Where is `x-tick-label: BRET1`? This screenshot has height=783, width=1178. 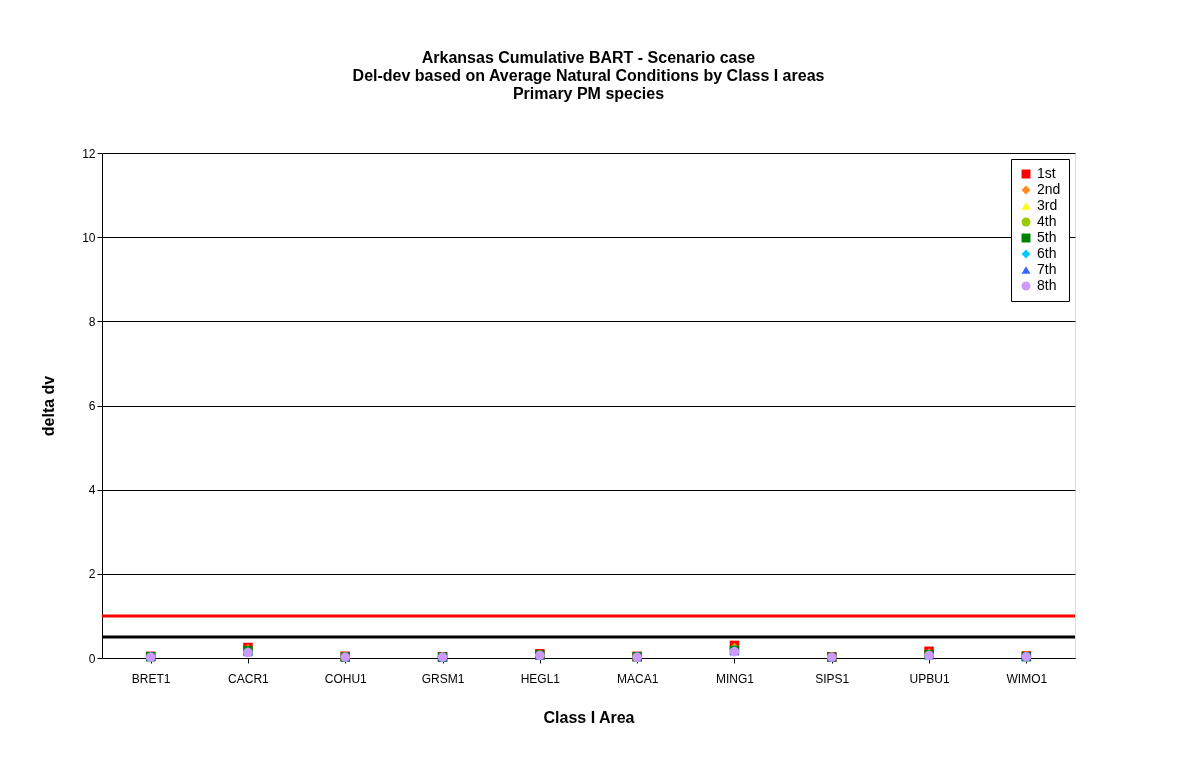 x-tick-label: BRET1 is located at coordinates (151, 678).